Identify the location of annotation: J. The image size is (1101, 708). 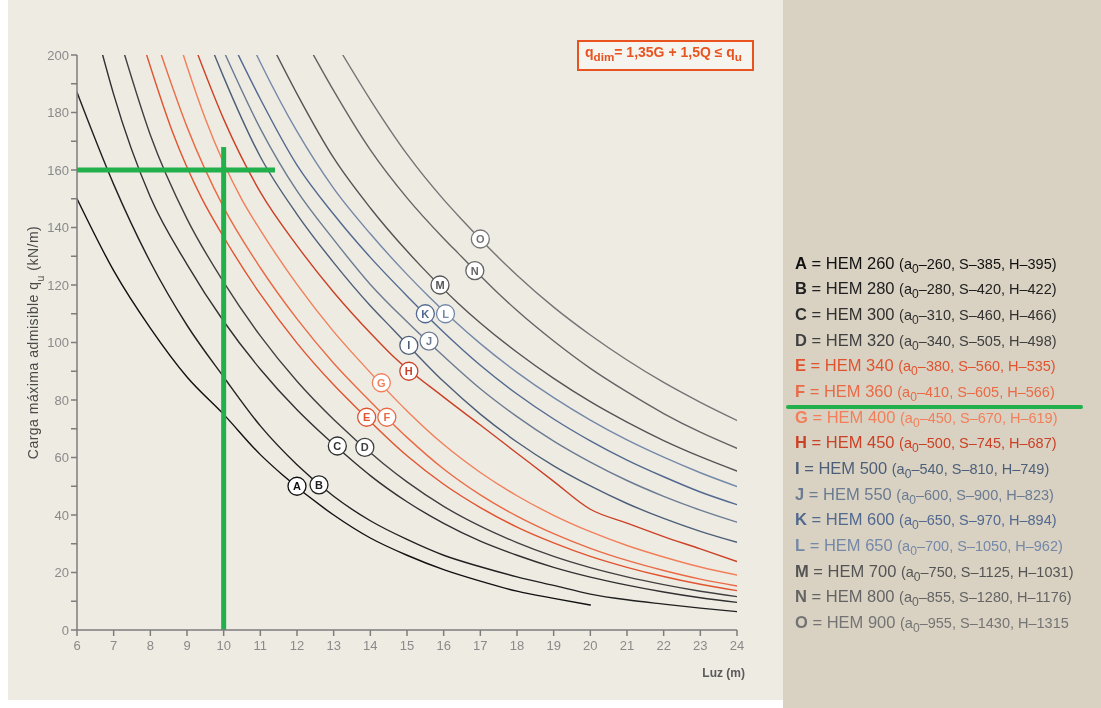
(429, 340).